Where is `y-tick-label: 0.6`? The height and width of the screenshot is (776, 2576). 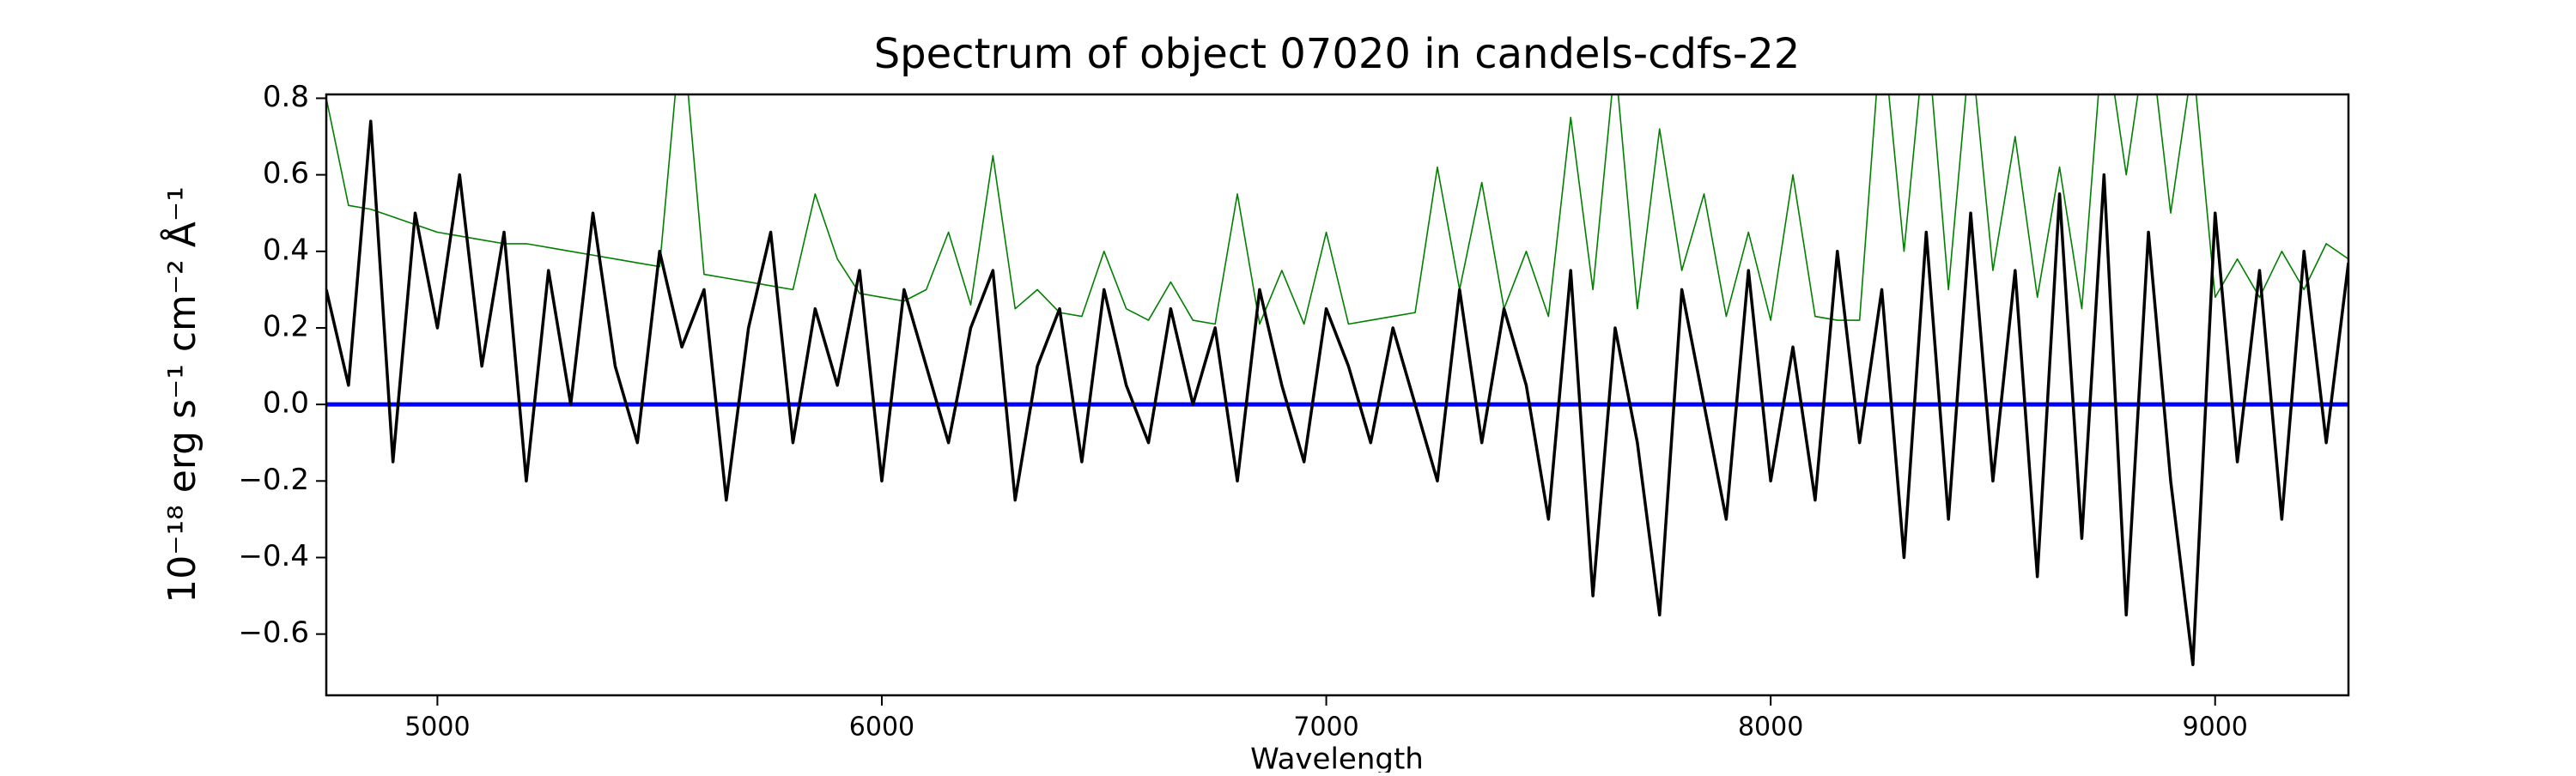 y-tick-label: 0.6 is located at coordinates (286, 173).